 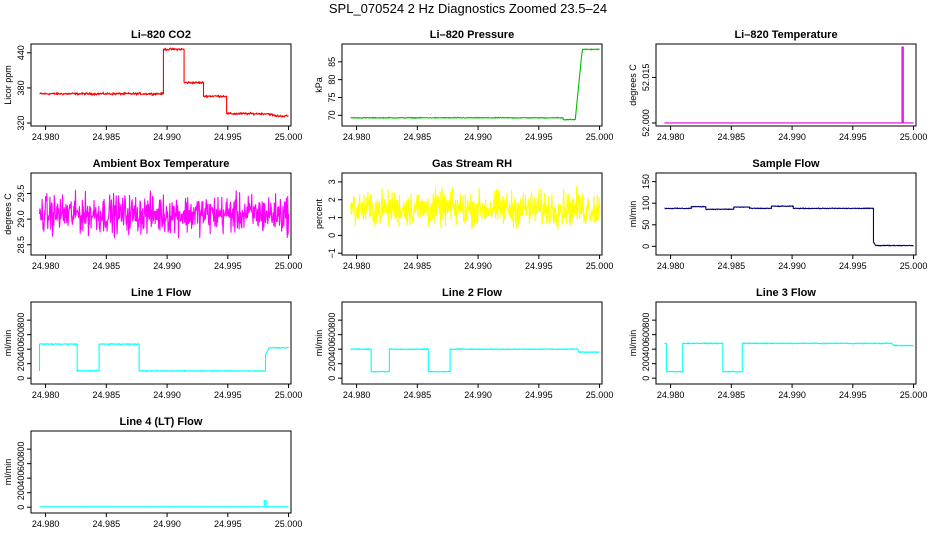 What do you see at coordinates (786, 293) in the screenshot?
I see `chart-title: Line 3 Flow` at bounding box center [786, 293].